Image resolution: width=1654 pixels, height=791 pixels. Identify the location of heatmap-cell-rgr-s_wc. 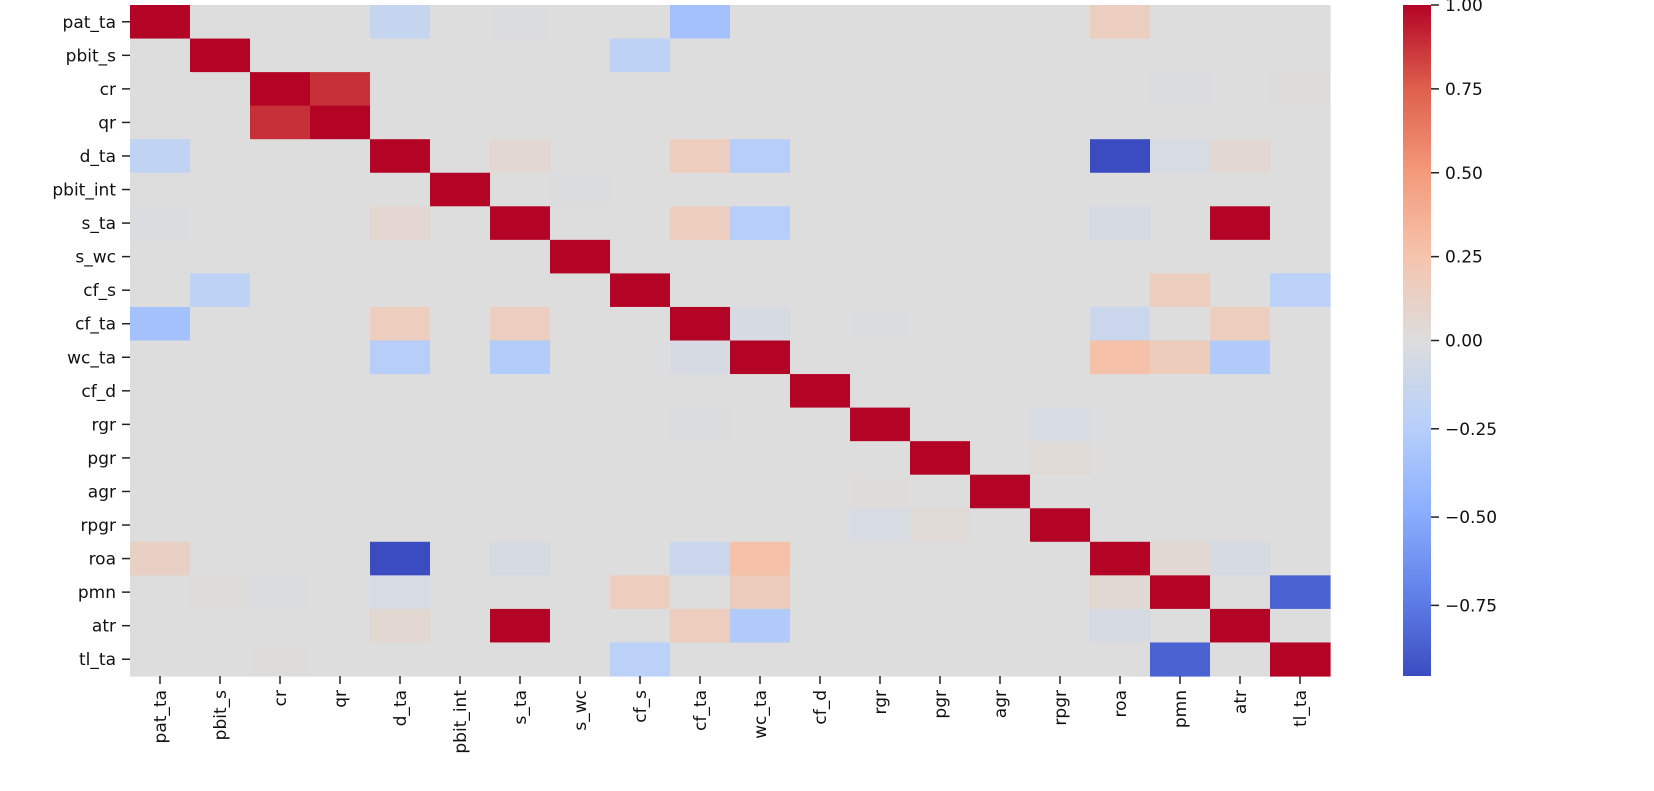
(580, 424).